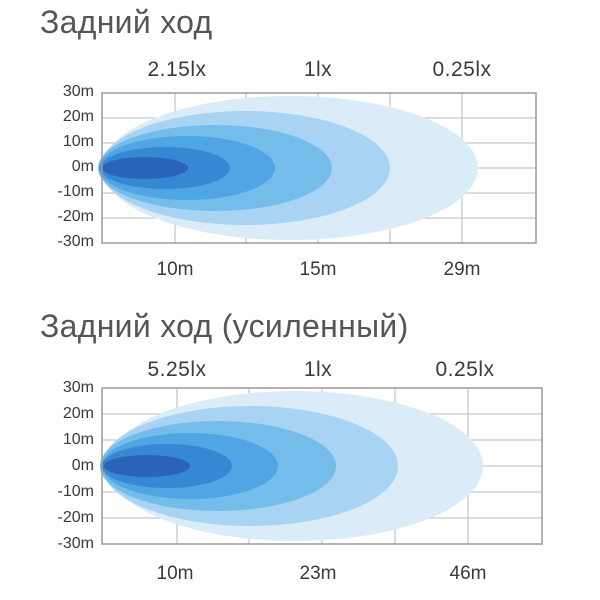 This screenshot has width=600, height=600. What do you see at coordinates (126, 22) in the screenshot?
I see `diagram-title: Задний ход` at bounding box center [126, 22].